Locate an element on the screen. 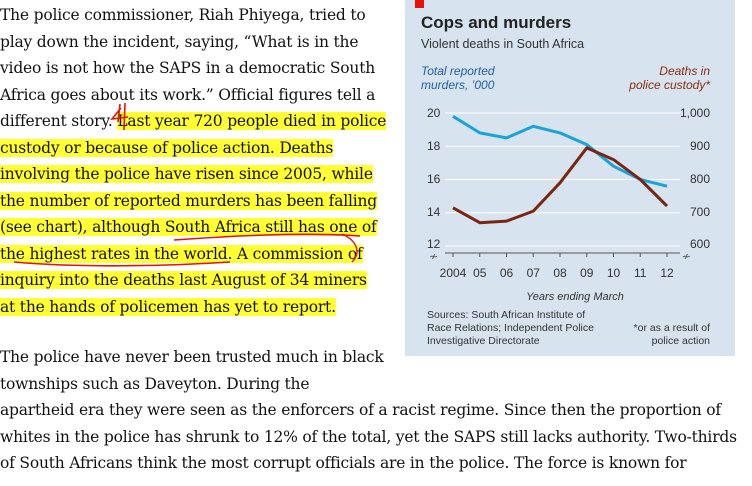 This screenshot has height=486, width=752. highlighted-text: A commission of is located at coordinates (297, 253).